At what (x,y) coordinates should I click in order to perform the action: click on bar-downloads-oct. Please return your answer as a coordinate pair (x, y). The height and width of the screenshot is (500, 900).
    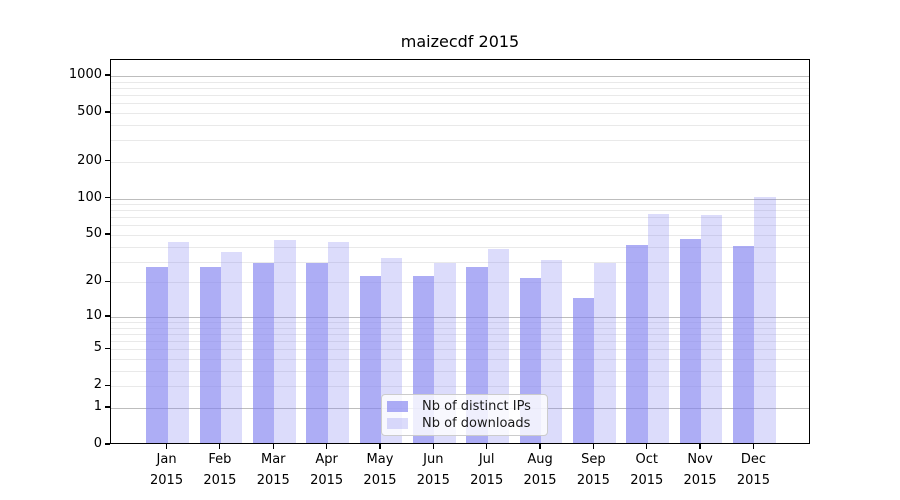
    Looking at the image, I should click on (658, 328).